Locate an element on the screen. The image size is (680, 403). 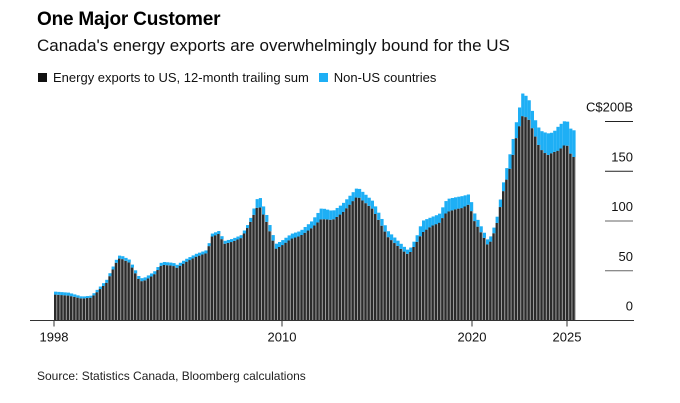
x-tick-label: 1998 is located at coordinates (54, 337).